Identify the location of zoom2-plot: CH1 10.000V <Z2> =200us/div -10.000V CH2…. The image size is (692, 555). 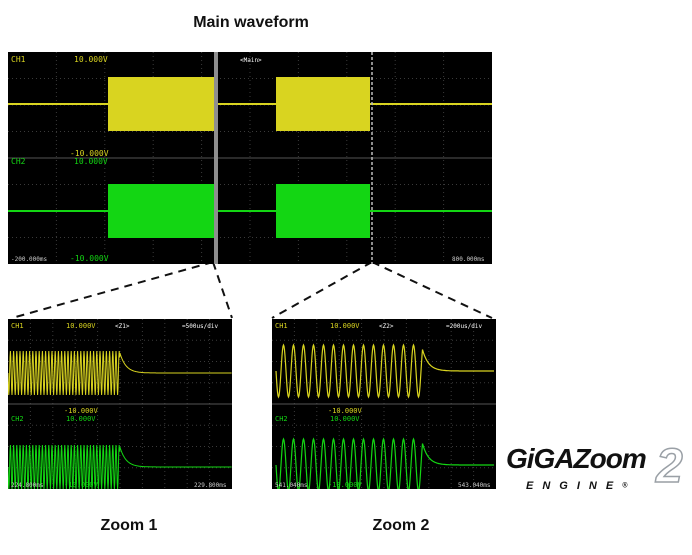
(384, 404).